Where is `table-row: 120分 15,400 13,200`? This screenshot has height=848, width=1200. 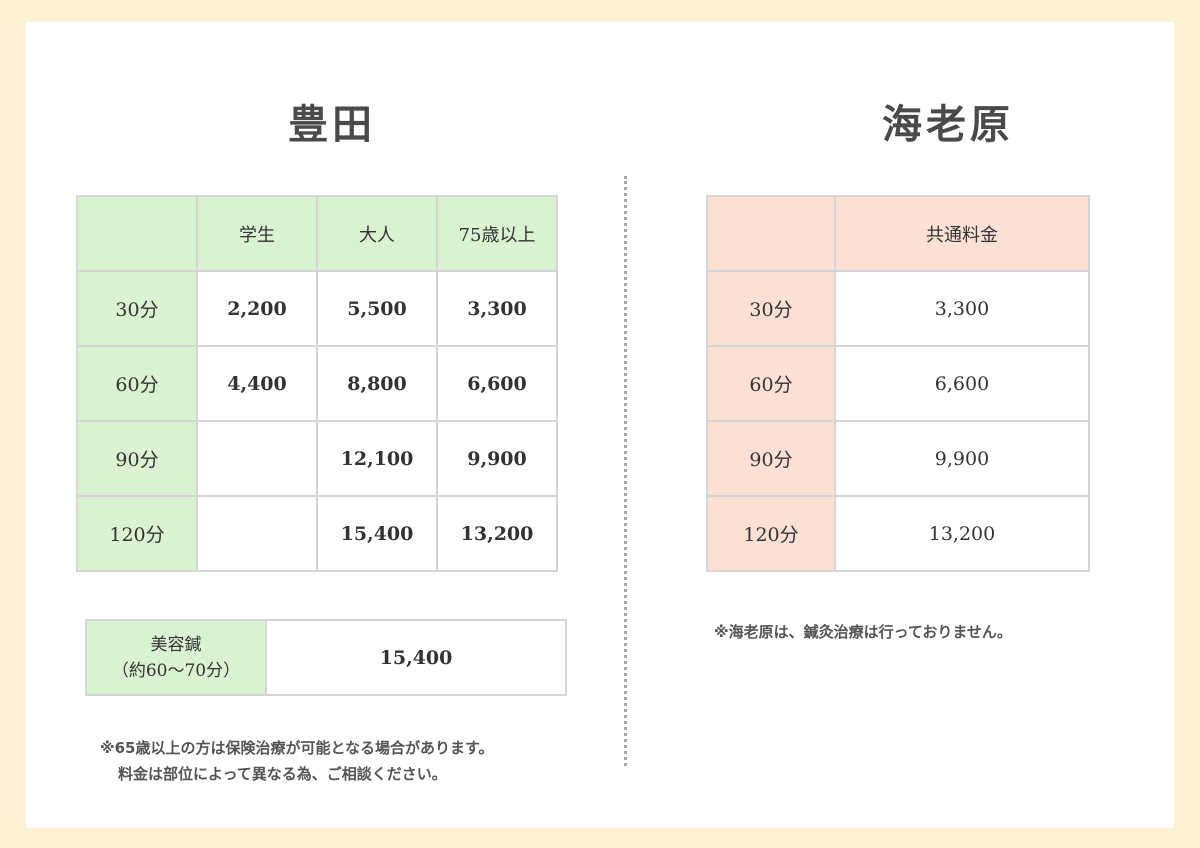
table-row: 120分 15,400 13,200 is located at coordinates (317, 533).